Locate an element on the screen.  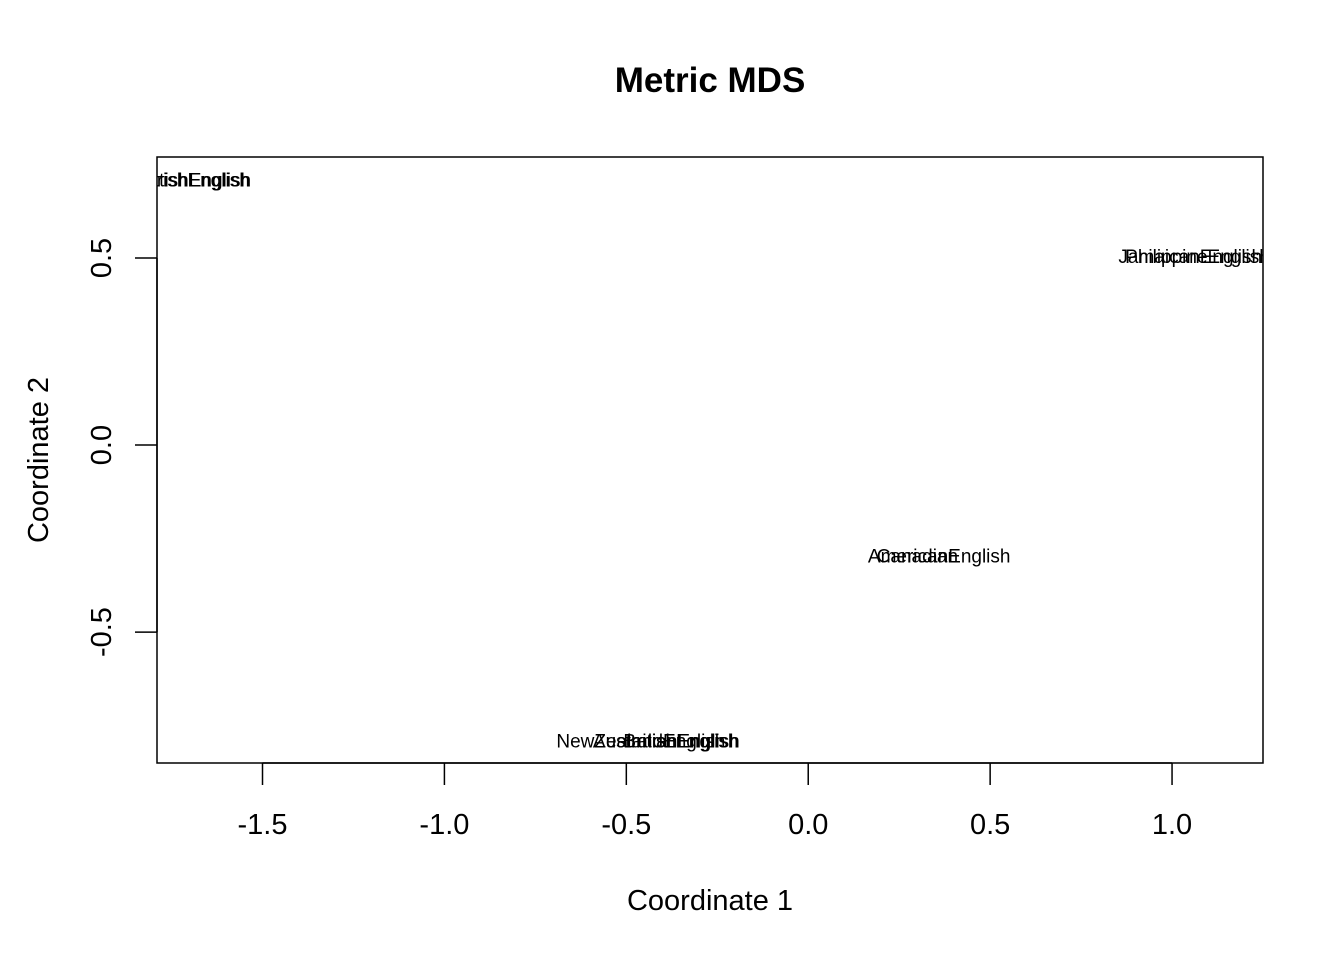
point-label: AustralianEnglish is located at coordinates (666, 742).